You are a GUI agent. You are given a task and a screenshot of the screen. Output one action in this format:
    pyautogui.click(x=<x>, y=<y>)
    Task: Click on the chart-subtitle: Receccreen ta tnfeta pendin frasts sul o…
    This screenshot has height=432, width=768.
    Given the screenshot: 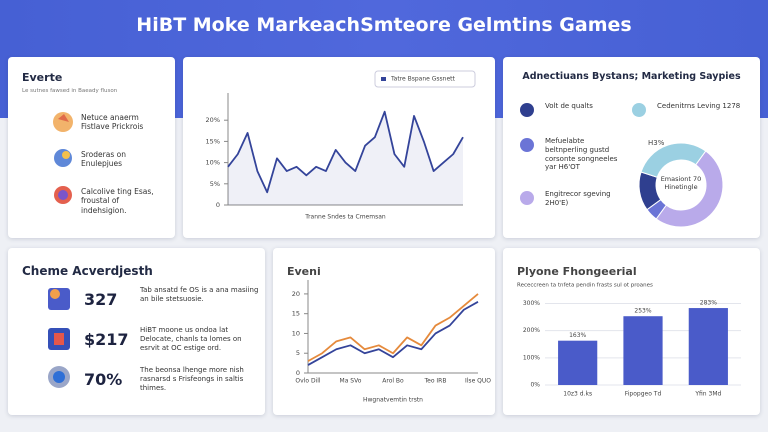 What is the action you would take?
    pyautogui.click(x=585, y=286)
    